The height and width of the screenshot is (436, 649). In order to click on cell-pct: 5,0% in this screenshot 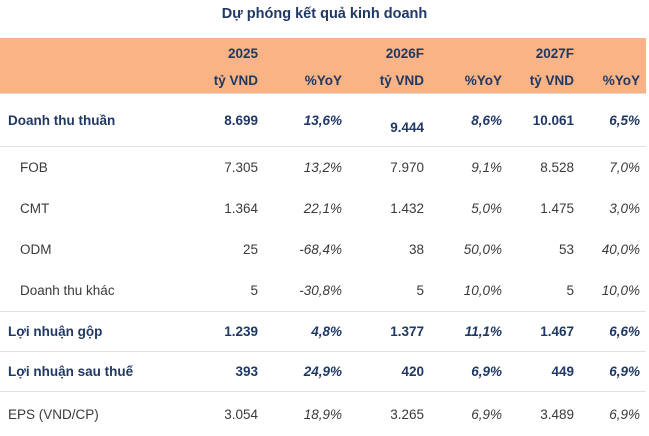, I will do `click(469, 208)`.